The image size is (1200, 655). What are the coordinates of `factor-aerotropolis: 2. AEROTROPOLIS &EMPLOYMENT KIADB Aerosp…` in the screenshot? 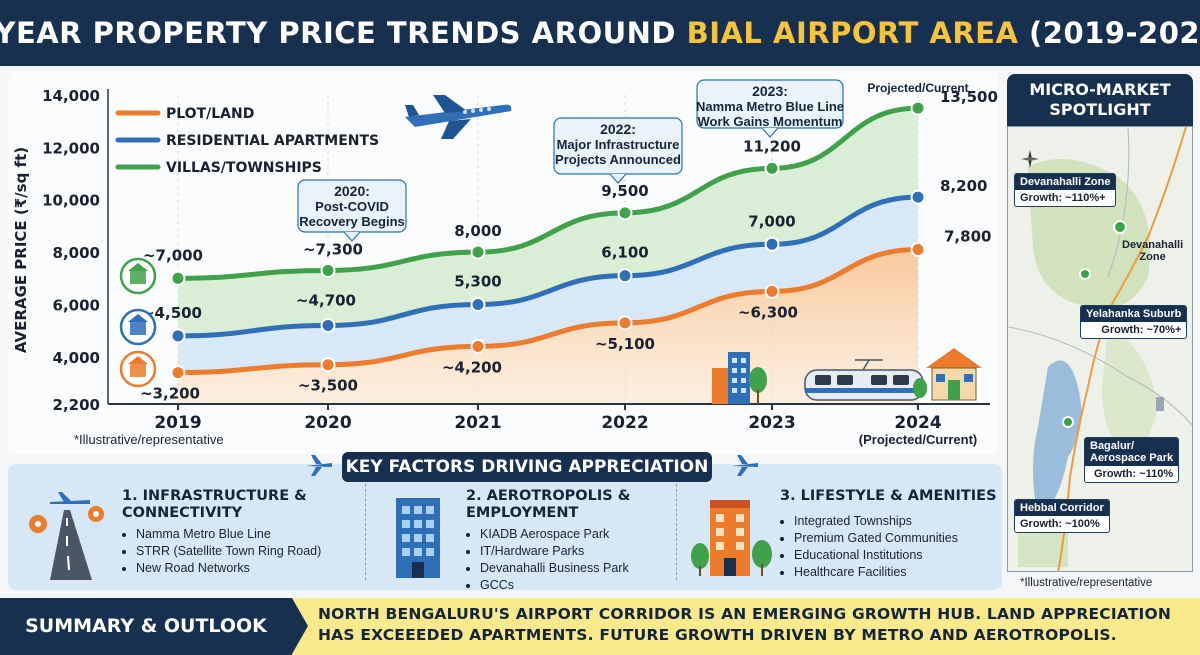 It's located at (548, 541).